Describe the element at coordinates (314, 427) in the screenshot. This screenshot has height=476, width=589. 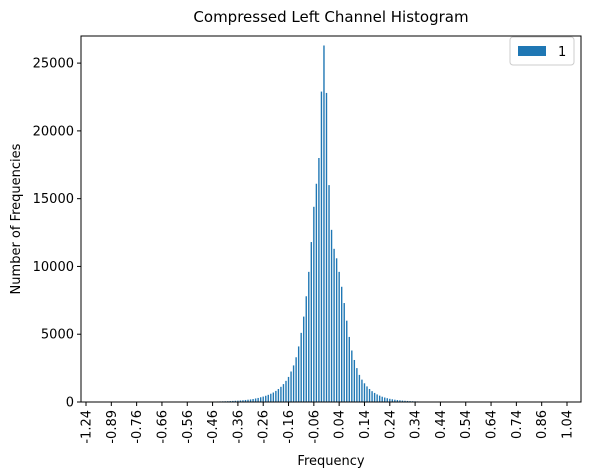
I see `x-tick-label: -0.06` at that location.